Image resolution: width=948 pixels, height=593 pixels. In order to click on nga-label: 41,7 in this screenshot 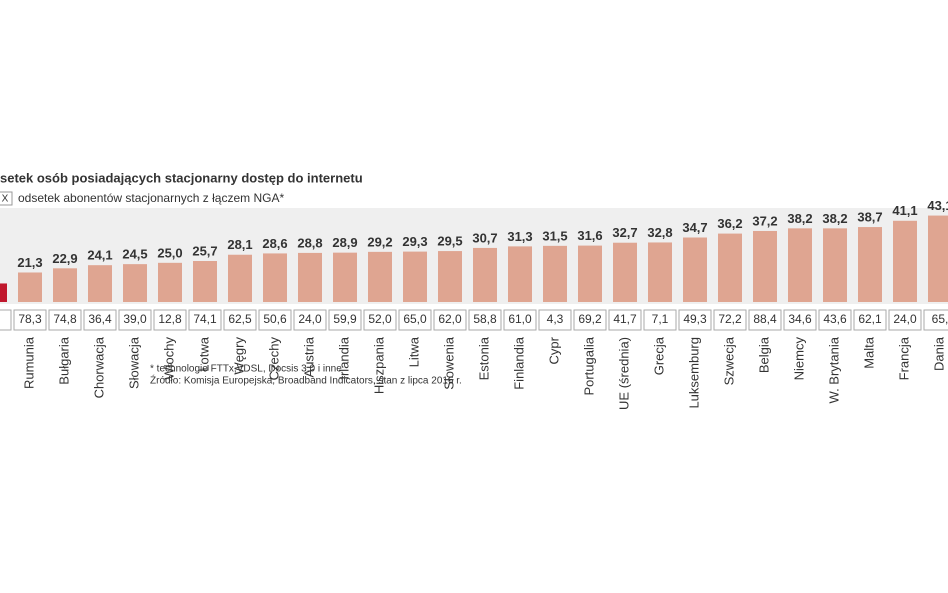, I will do `click(625, 319)`.